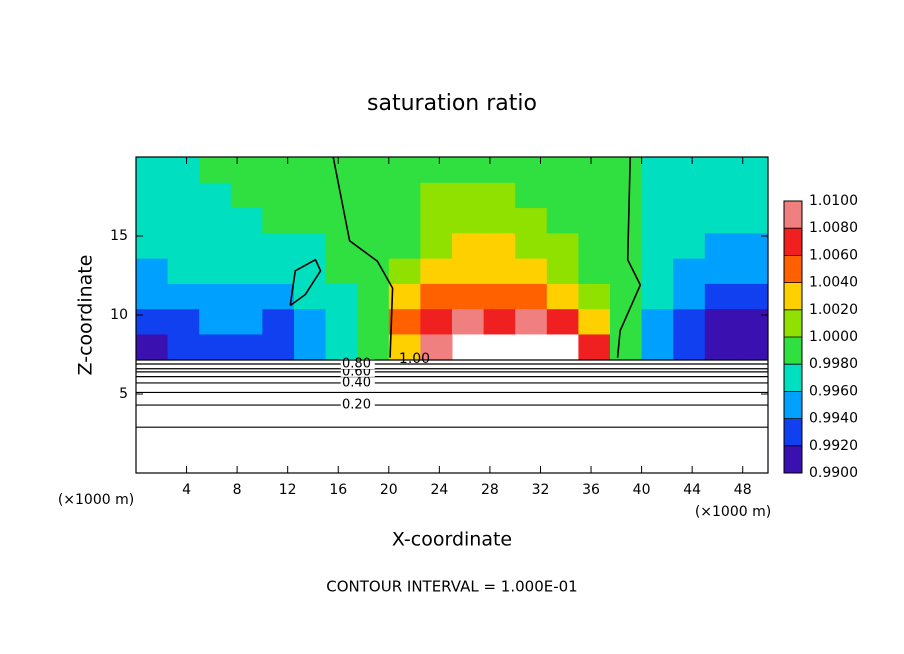 This screenshot has width=904, height=654. What do you see at coordinates (541, 490) in the screenshot?
I see `x-tick-label: 32` at bounding box center [541, 490].